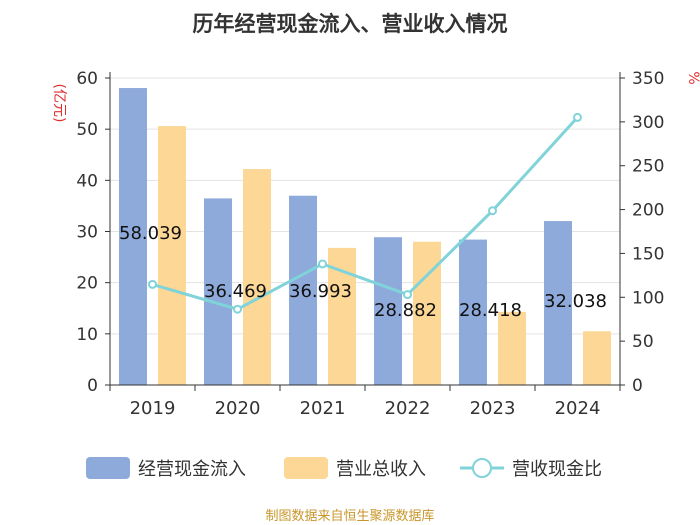  What do you see at coordinates (648, 79) in the screenshot?
I see `right-axis-tick-label: 350` at bounding box center [648, 79].